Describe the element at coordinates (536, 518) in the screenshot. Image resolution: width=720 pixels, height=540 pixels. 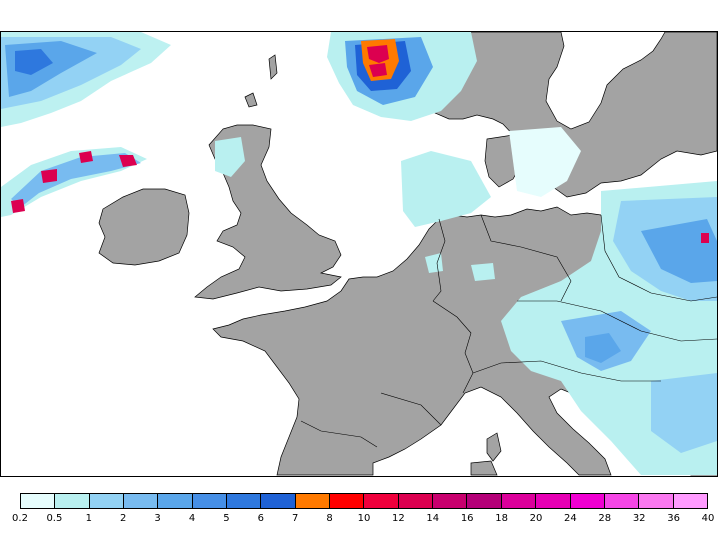
I see `legend-tick-label: 20` at that location.